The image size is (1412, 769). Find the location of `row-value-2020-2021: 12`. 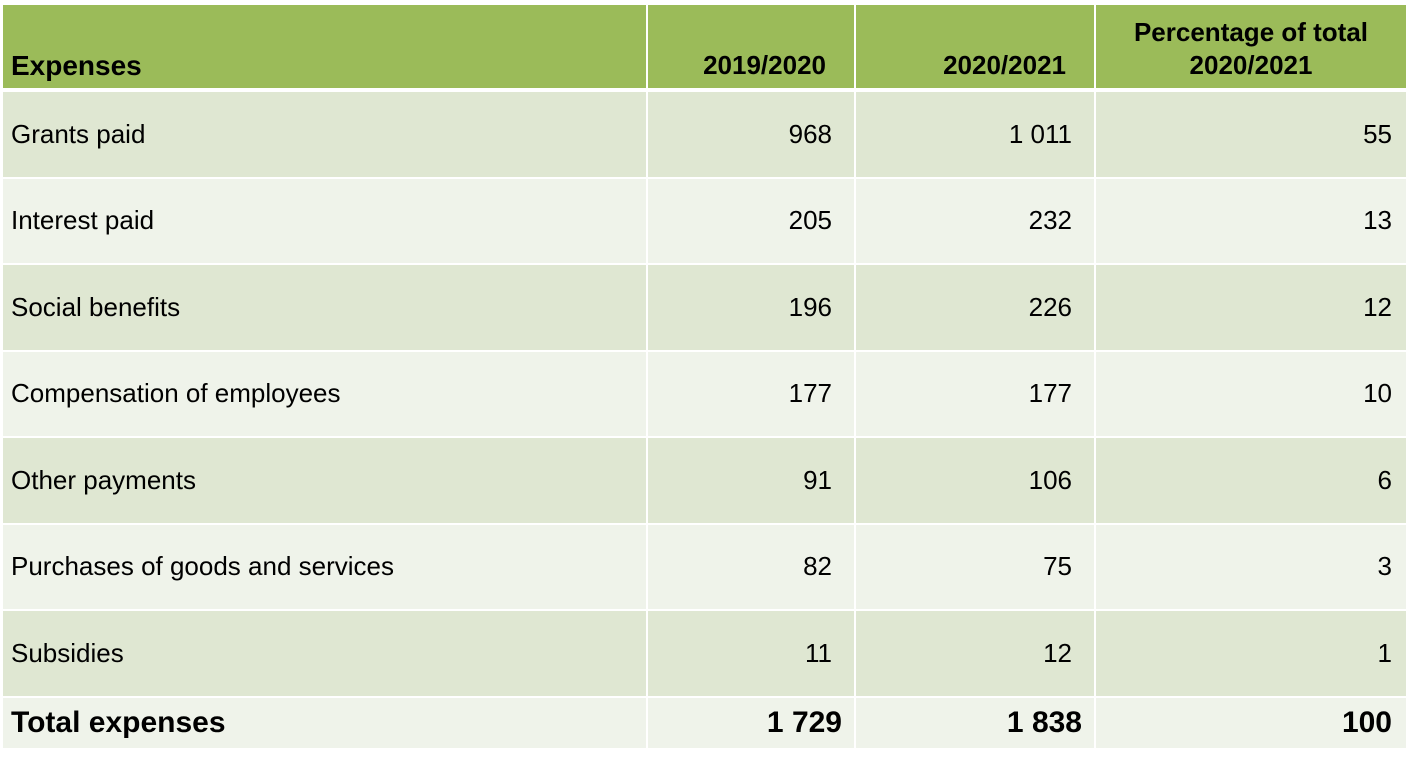

row-value-2020-2021: 12 is located at coordinates (976, 654).